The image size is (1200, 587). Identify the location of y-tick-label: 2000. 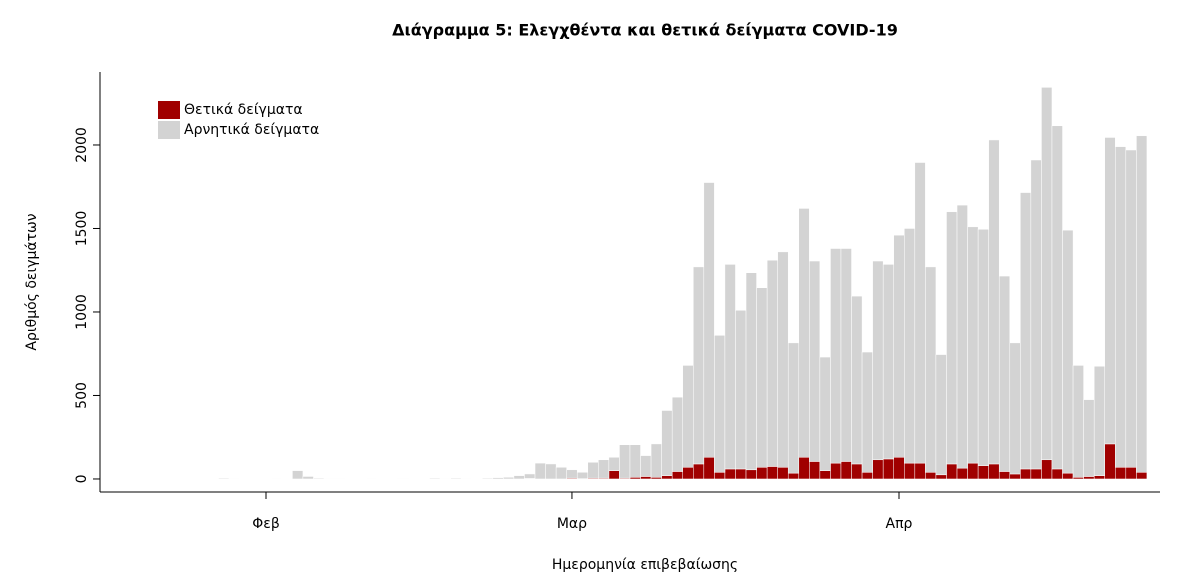
(82, 145).